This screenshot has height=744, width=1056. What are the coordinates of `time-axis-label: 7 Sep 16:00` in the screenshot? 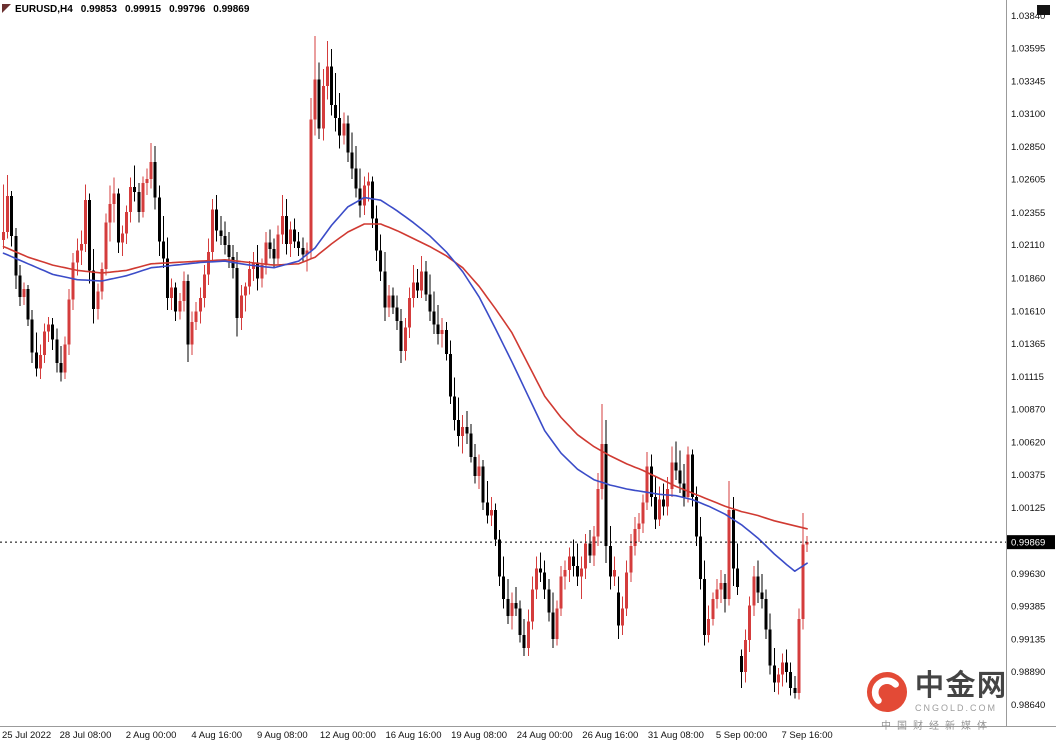 It's located at (806, 735).